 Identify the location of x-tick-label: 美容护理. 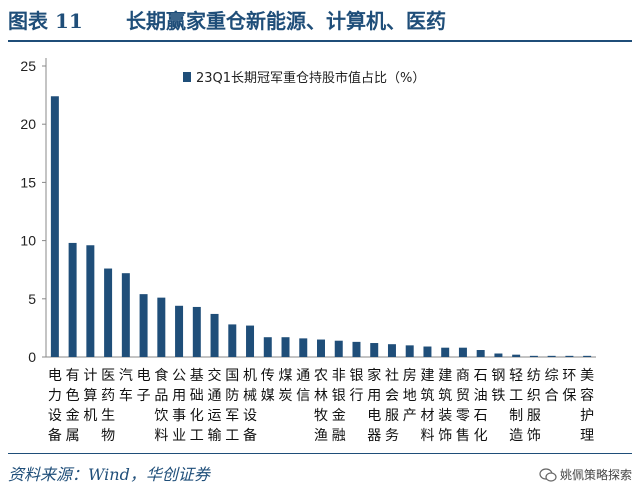
(587, 406).